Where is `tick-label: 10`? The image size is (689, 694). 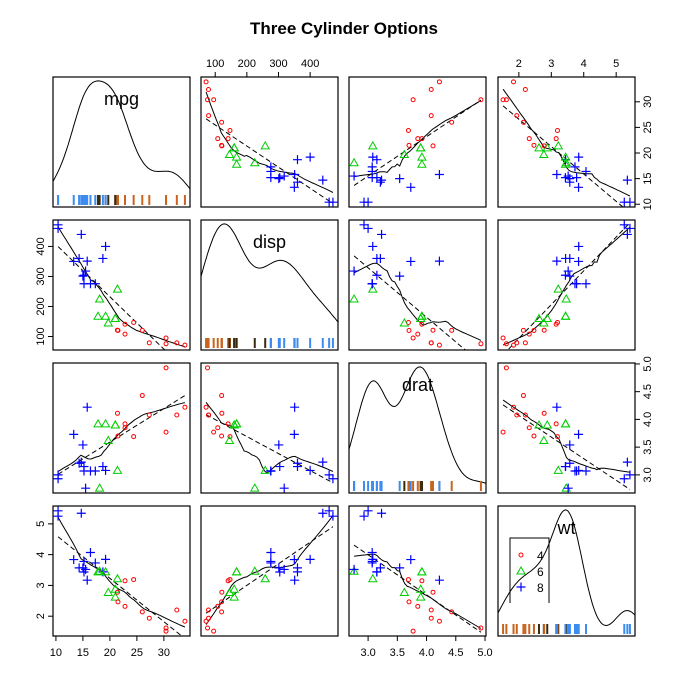
tick-label: 10 is located at coordinates (648, 204).